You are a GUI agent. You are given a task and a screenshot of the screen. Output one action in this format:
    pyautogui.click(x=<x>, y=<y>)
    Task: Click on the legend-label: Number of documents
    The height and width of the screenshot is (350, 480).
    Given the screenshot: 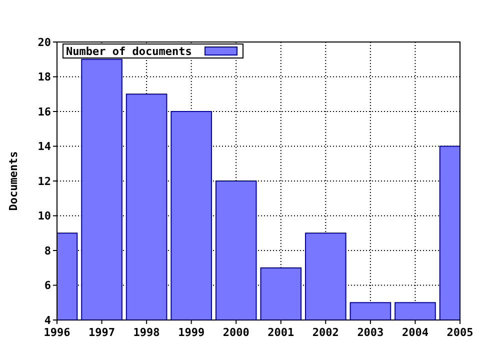 What is the action you would take?
    pyautogui.click(x=129, y=51)
    